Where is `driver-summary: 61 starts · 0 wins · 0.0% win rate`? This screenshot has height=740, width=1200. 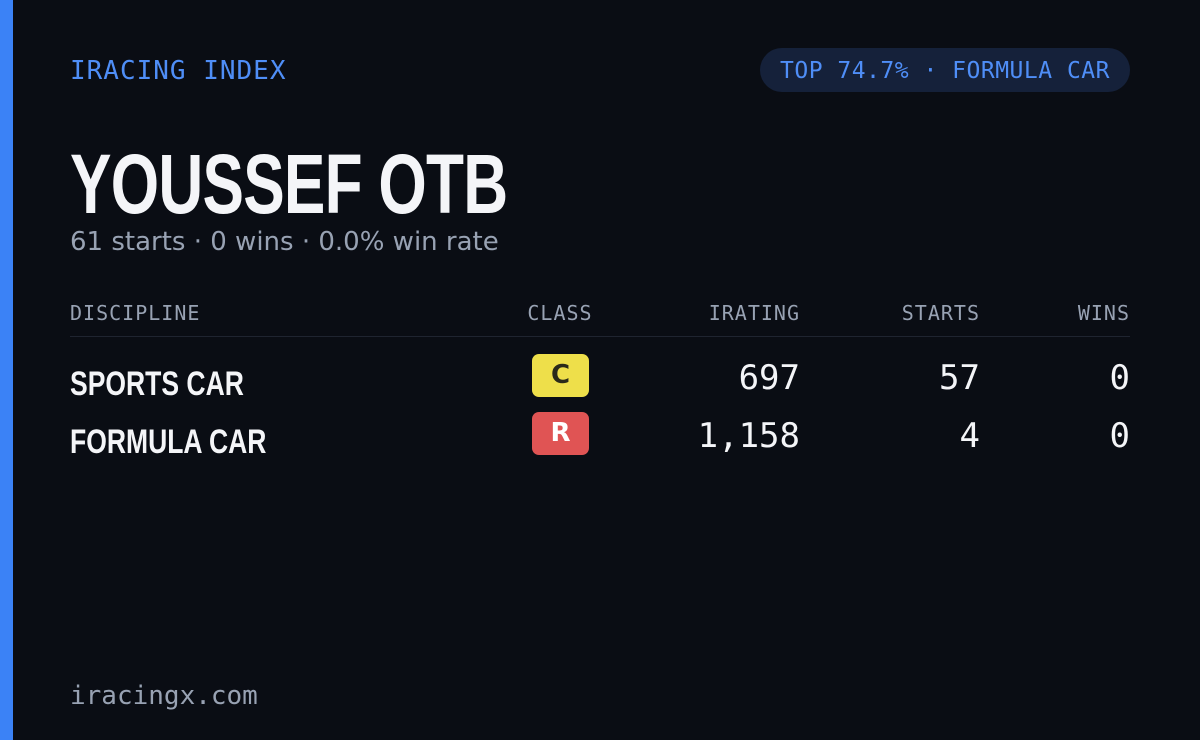 driver-summary: 61 starts · 0 wins · 0.0% win rate is located at coordinates (284, 242).